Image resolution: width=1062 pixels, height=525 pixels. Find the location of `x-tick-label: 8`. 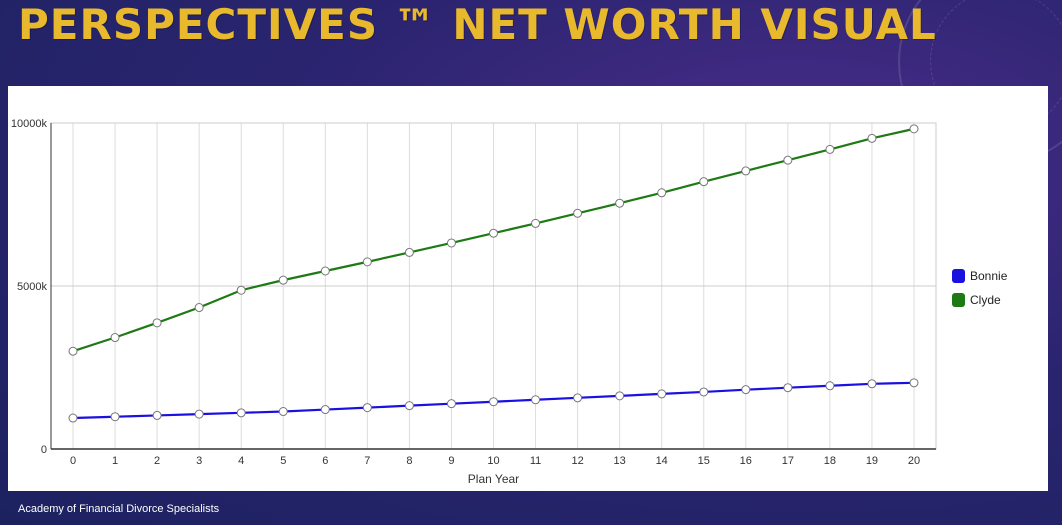

x-tick-label: 8 is located at coordinates (409, 461).